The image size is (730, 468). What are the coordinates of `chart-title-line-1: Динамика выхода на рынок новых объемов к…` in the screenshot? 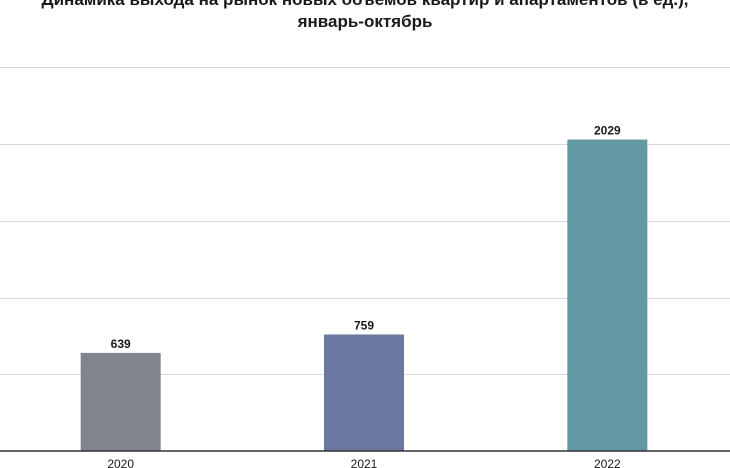 It's located at (365, 5).